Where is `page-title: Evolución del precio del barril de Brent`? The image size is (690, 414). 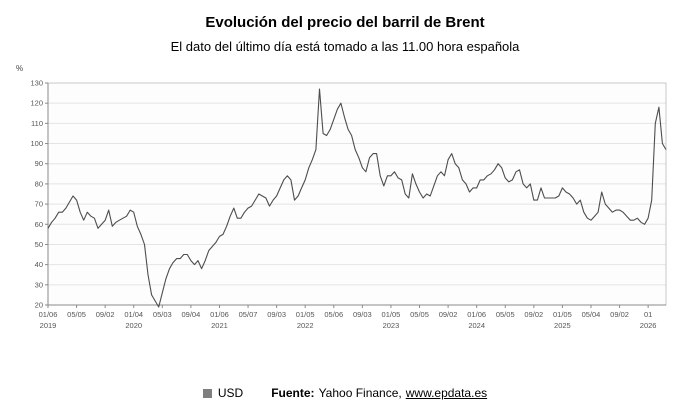
page-title: Evolución del precio del barril de Brent is located at coordinates (345, 22).